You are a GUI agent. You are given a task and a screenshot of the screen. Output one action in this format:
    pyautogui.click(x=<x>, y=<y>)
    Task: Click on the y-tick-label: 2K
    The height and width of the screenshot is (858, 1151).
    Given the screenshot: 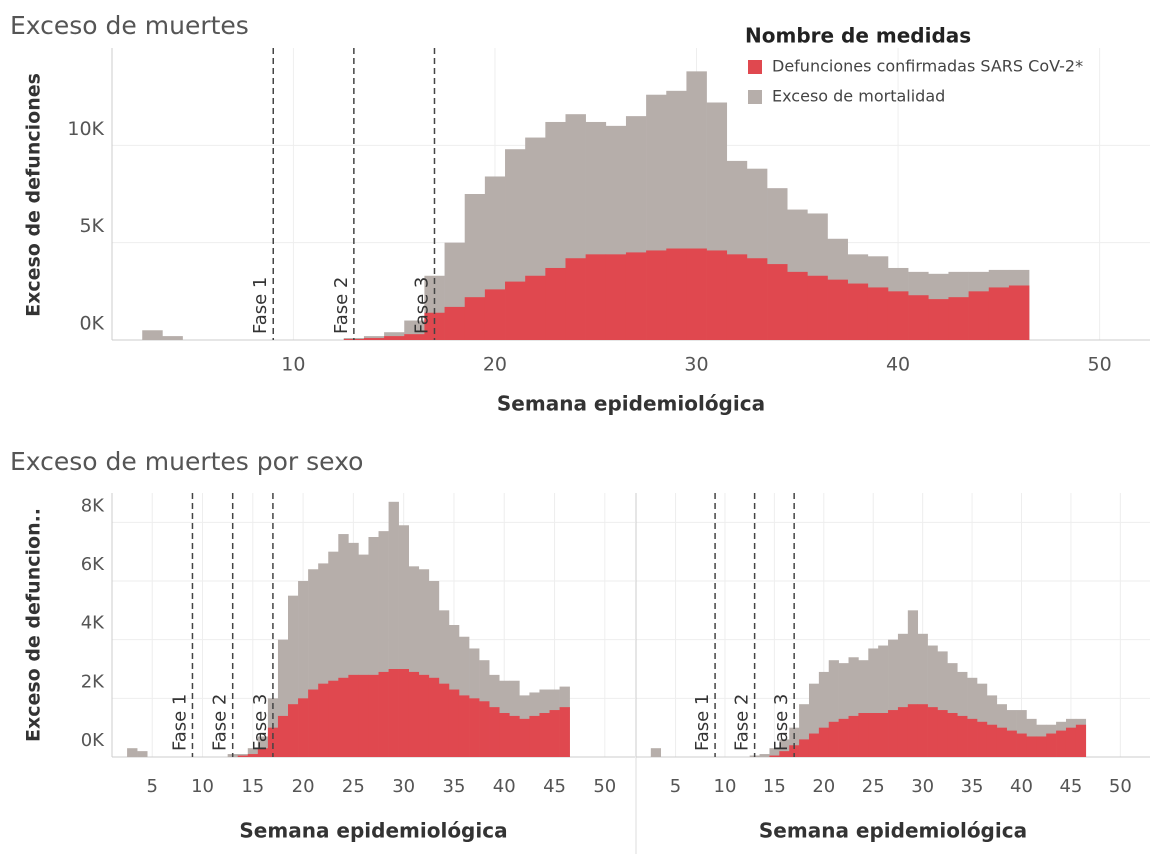 What is the action you would take?
    pyautogui.click(x=93, y=681)
    